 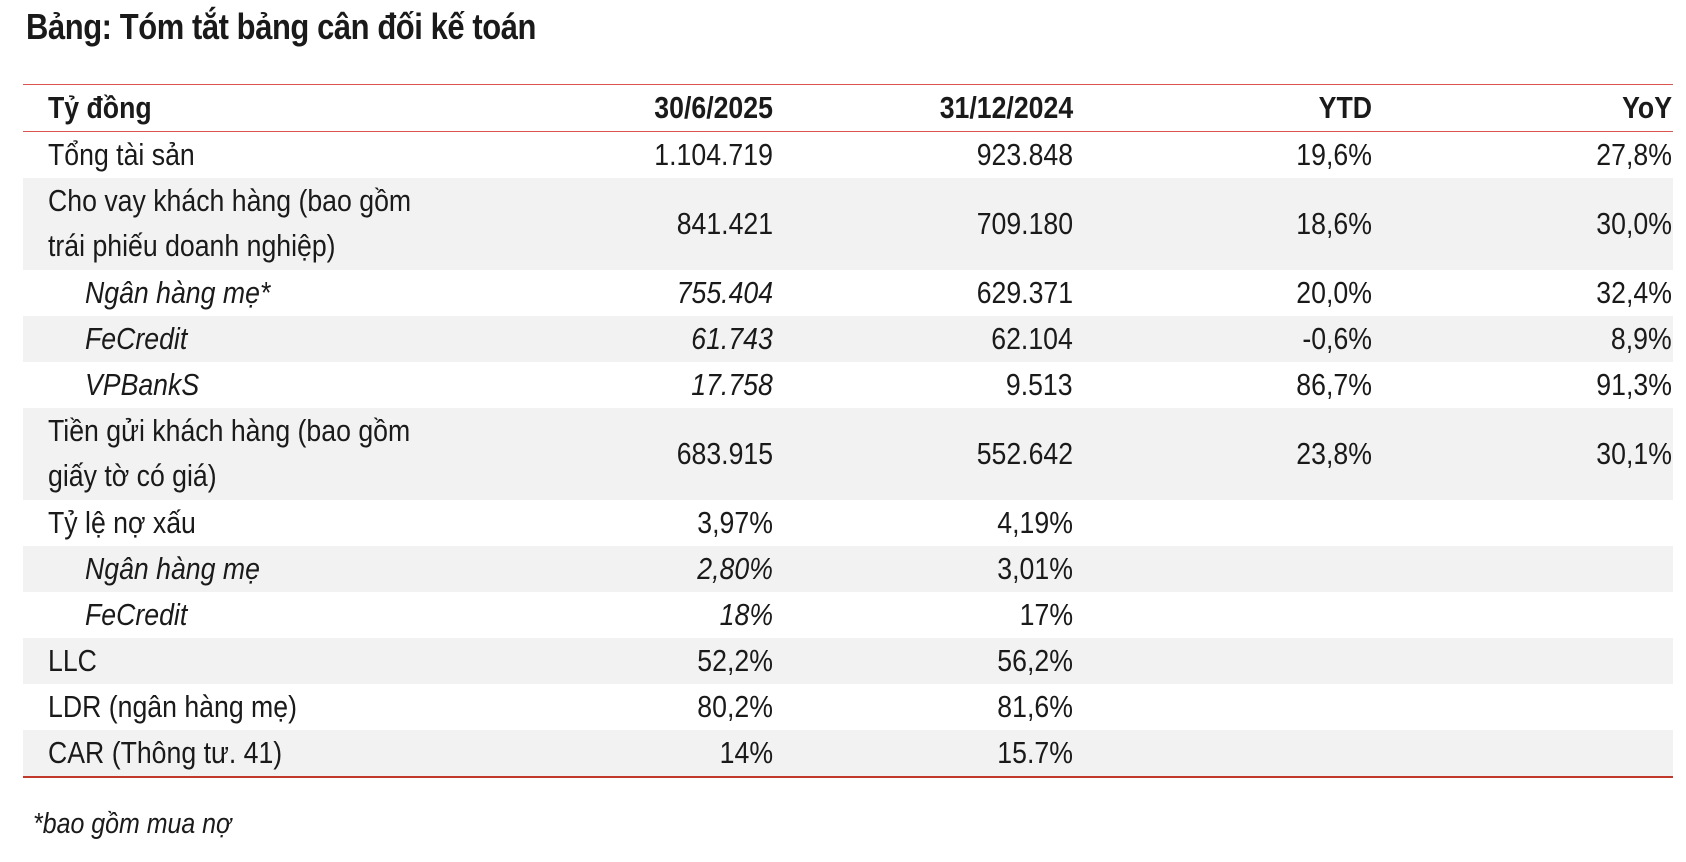 What do you see at coordinates (1647, 107) in the screenshot?
I see `header-col-yoy: YoY` at bounding box center [1647, 107].